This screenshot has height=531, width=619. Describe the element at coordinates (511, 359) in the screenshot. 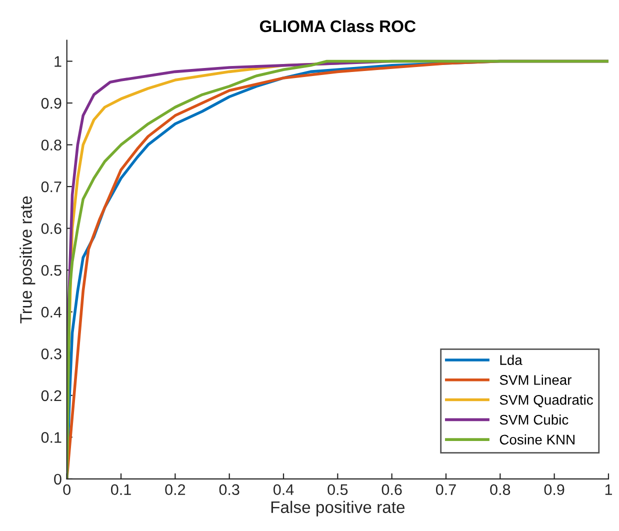

I see `legend-label: Lda` at that location.